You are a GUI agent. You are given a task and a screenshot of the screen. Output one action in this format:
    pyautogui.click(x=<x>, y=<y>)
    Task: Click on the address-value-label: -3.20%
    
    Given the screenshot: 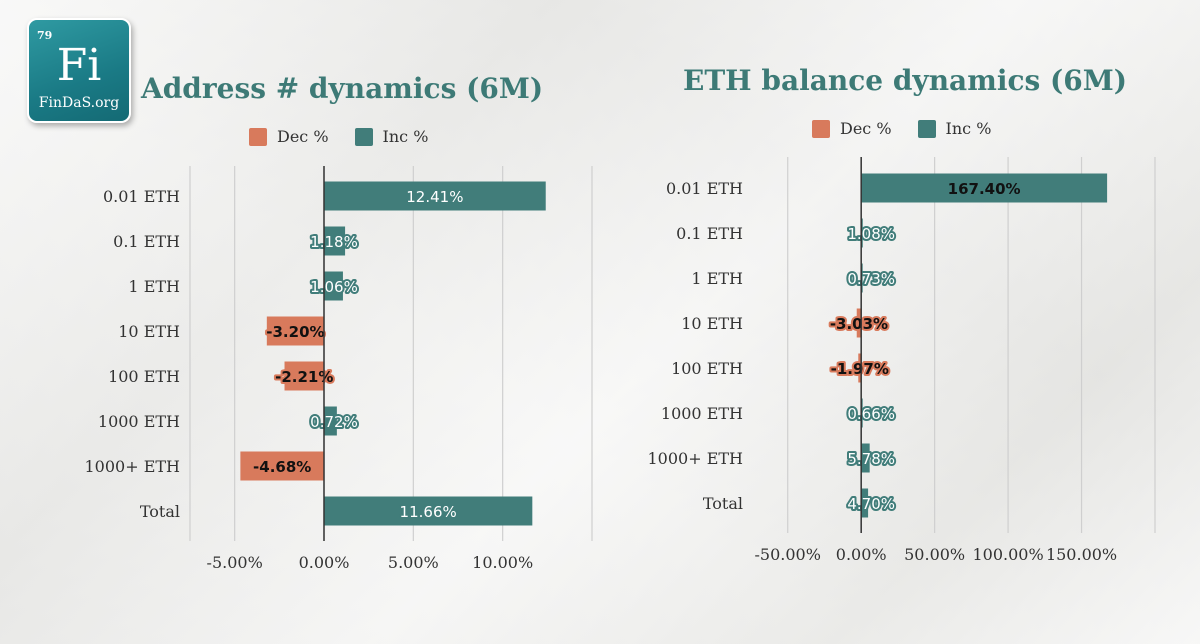 What is the action you would take?
    pyautogui.click(x=295, y=332)
    